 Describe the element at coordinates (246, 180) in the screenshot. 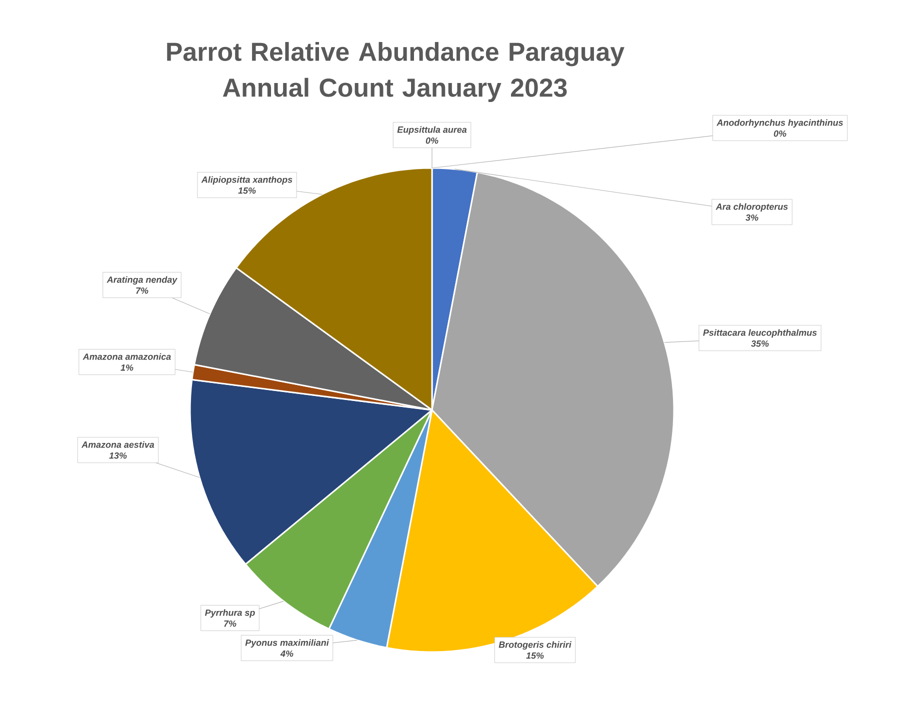

I see `slice-label: Alipiopsitta xanthops` at that location.